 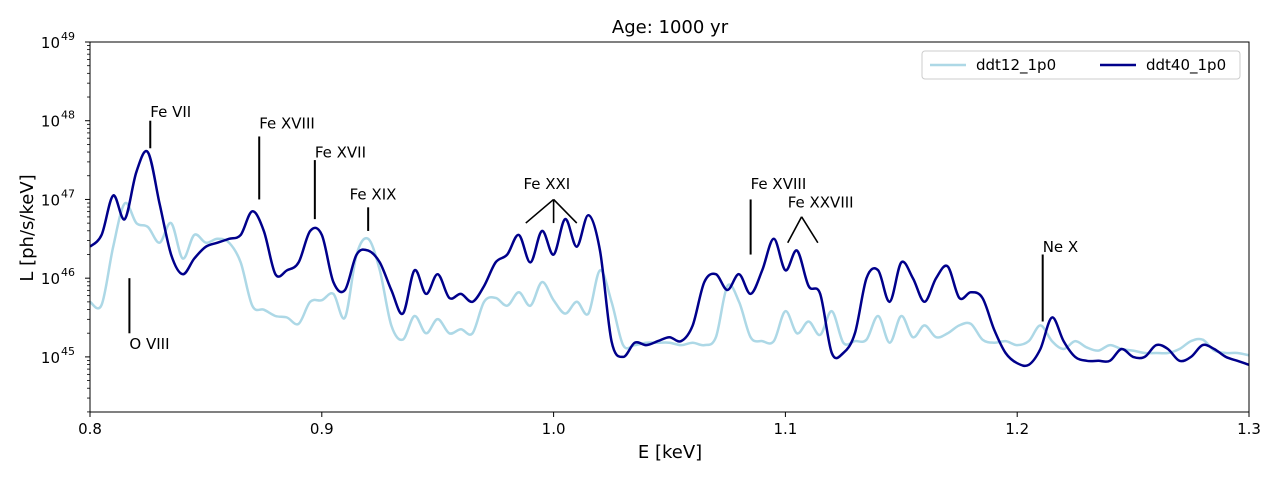 What do you see at coordinates (1017, 429) in the screenshot?
I see `x-tick-label: 1.2` at bounding box center [1017, 429].